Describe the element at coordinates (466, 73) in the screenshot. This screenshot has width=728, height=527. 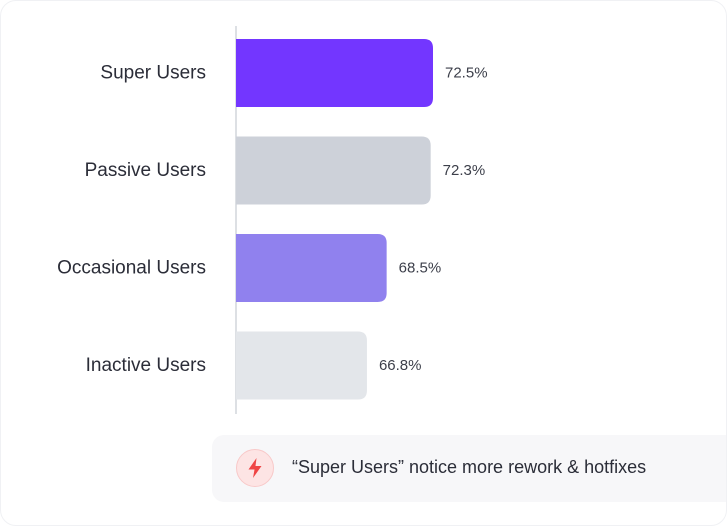
I see `value-label: 72.5%` at that location.